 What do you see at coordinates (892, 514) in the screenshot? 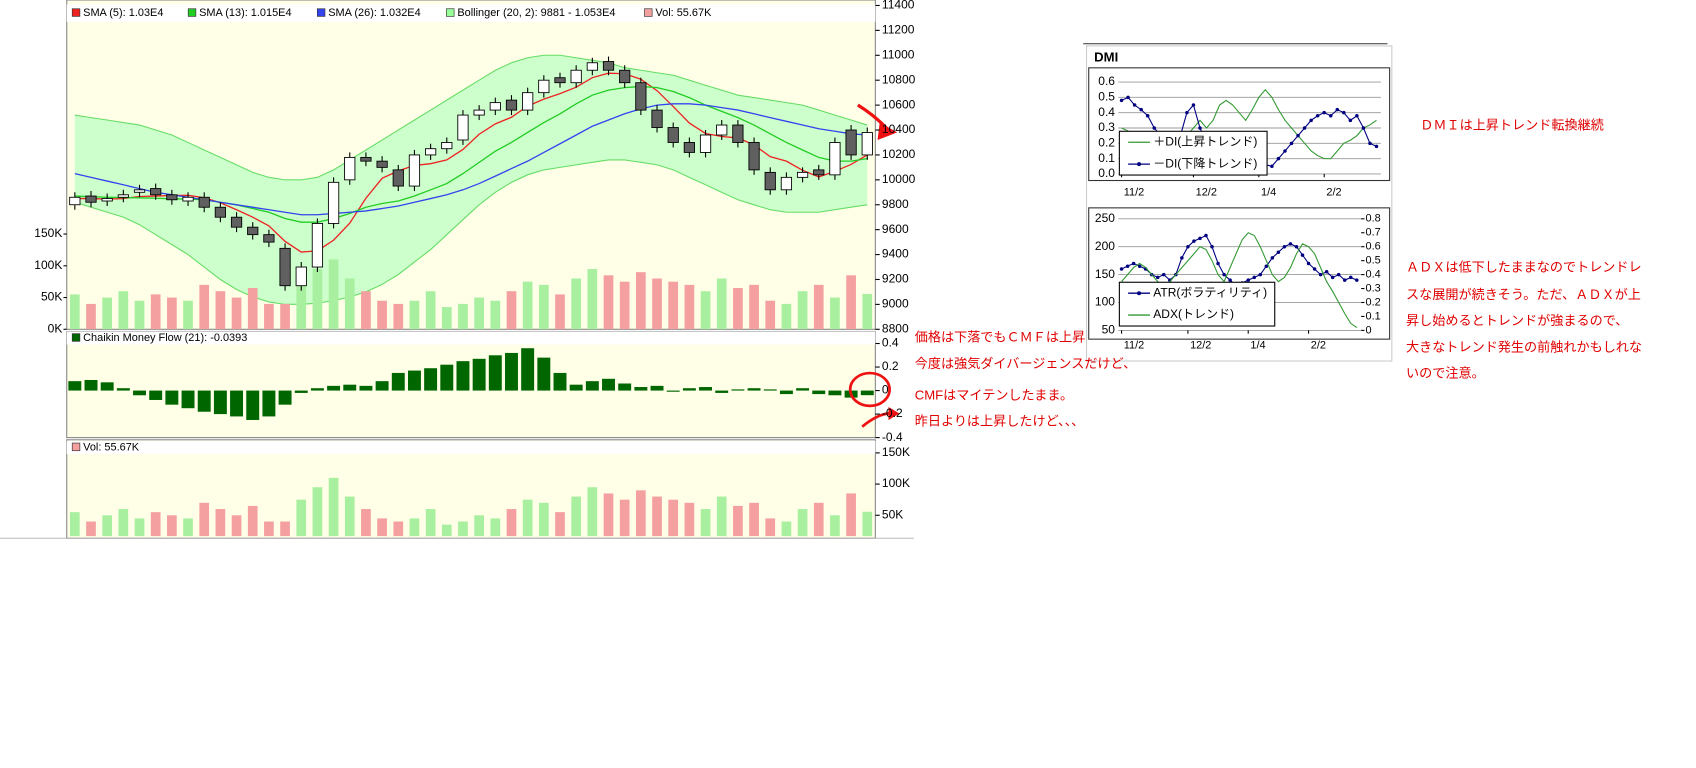
I see `y-tick-label: 50K` at bounding box center [892, 514].